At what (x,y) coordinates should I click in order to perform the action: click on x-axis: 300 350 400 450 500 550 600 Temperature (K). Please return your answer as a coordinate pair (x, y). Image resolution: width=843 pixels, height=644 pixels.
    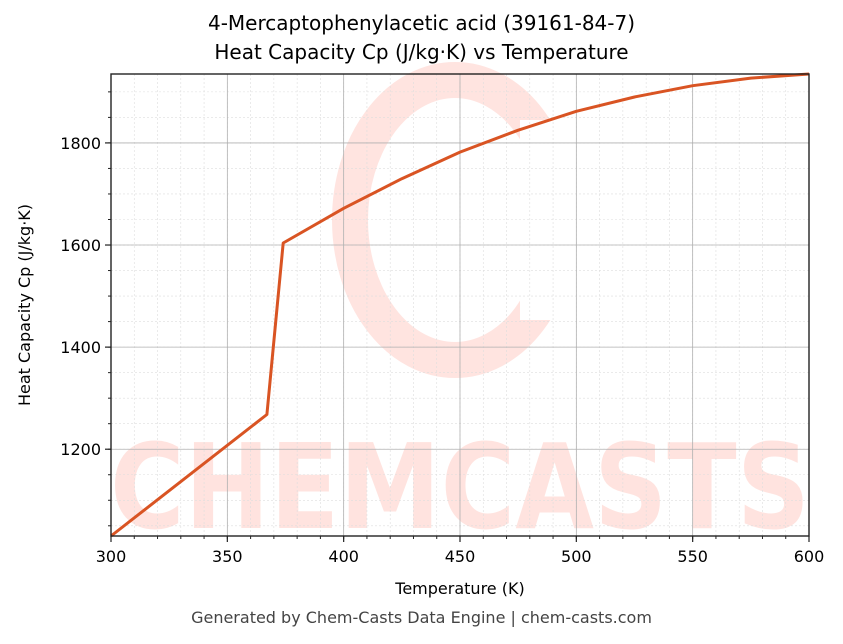
    Looking at the image, I should click on (460, 567).